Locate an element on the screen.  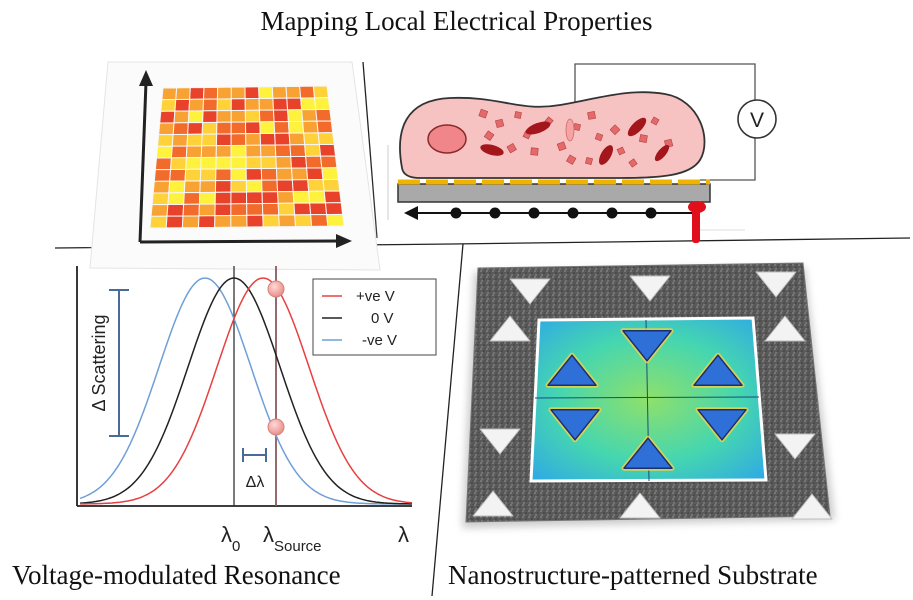
curve-zero-voltage is located at coordinates (245, 391).